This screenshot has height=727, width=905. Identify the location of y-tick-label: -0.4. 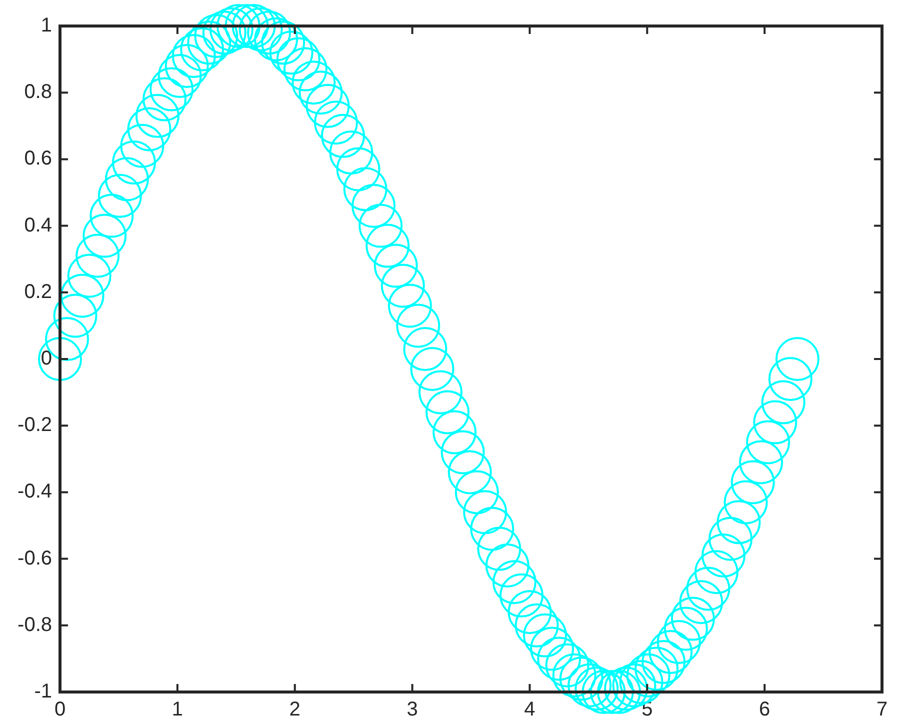
(35, 491).